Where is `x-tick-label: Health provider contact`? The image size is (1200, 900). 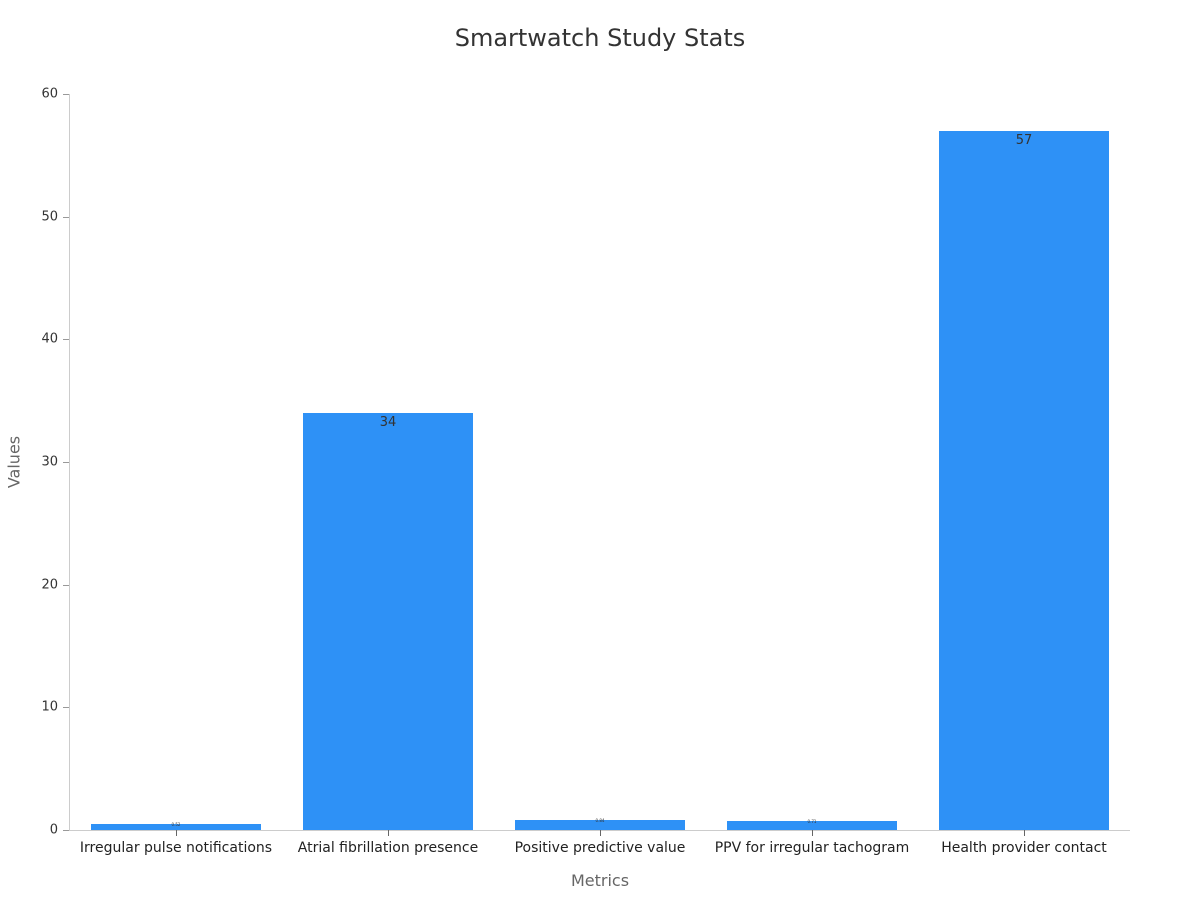
x-tick-label: Health provider contact is located at coordinates (1024, 848).